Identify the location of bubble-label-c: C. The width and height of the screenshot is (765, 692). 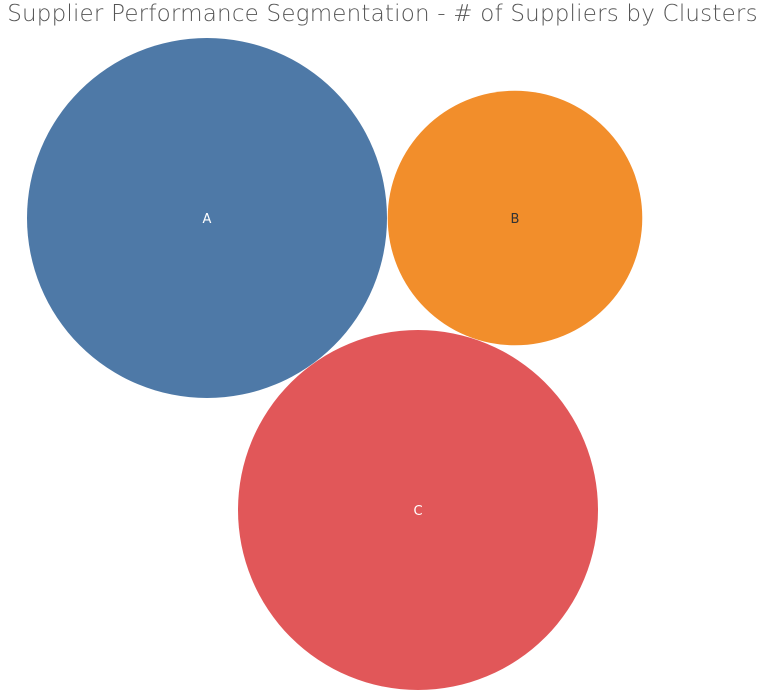
(417, 511).